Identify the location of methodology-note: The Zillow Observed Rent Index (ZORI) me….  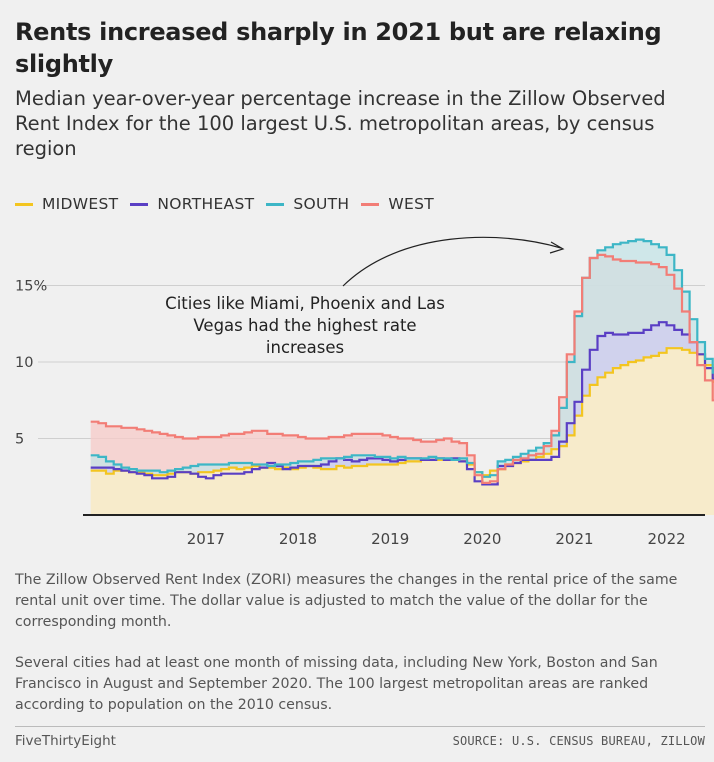
(346, 601).